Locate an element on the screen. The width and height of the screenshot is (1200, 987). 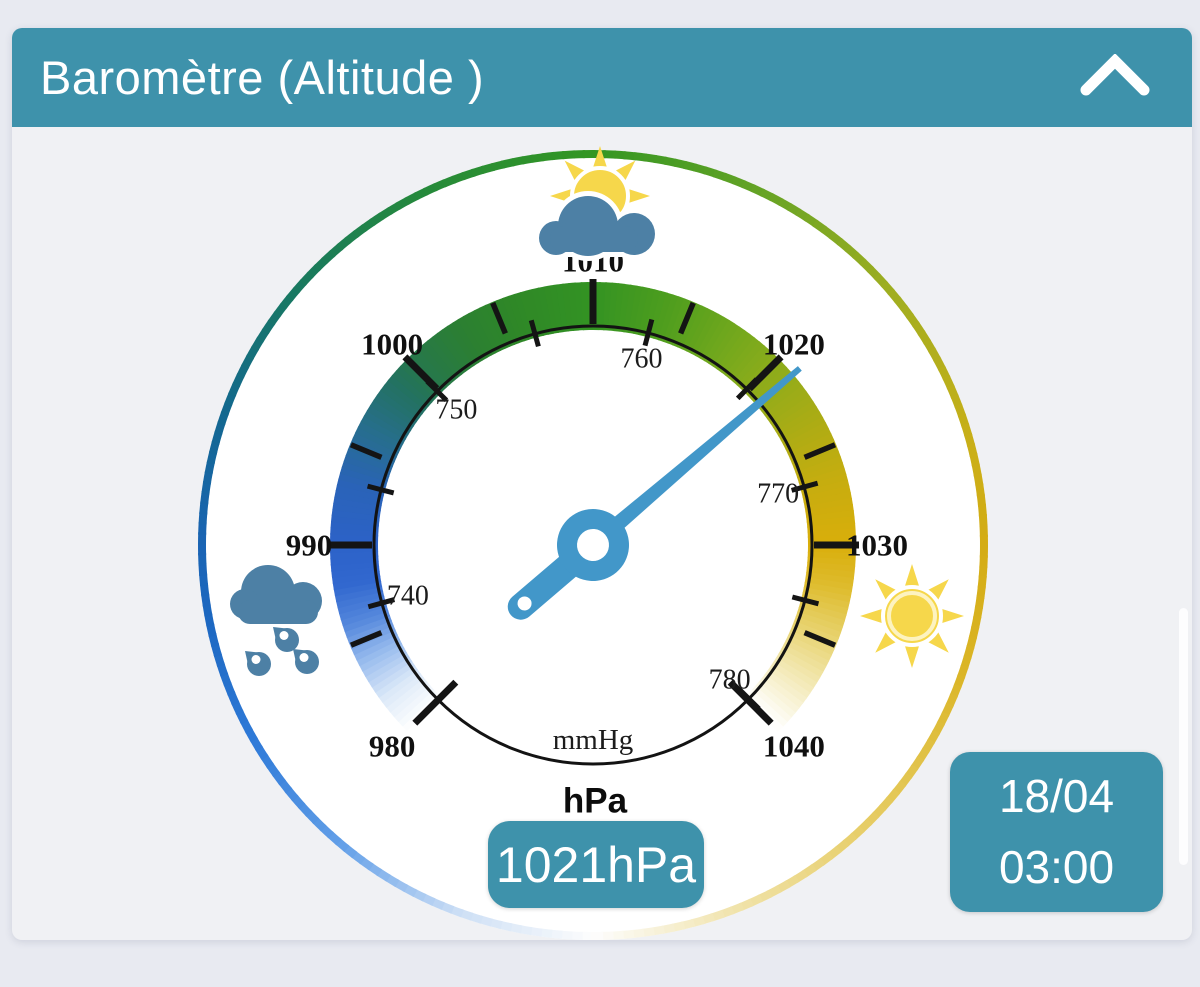
chevron-up-icon is located at coordinates (1115, 74).